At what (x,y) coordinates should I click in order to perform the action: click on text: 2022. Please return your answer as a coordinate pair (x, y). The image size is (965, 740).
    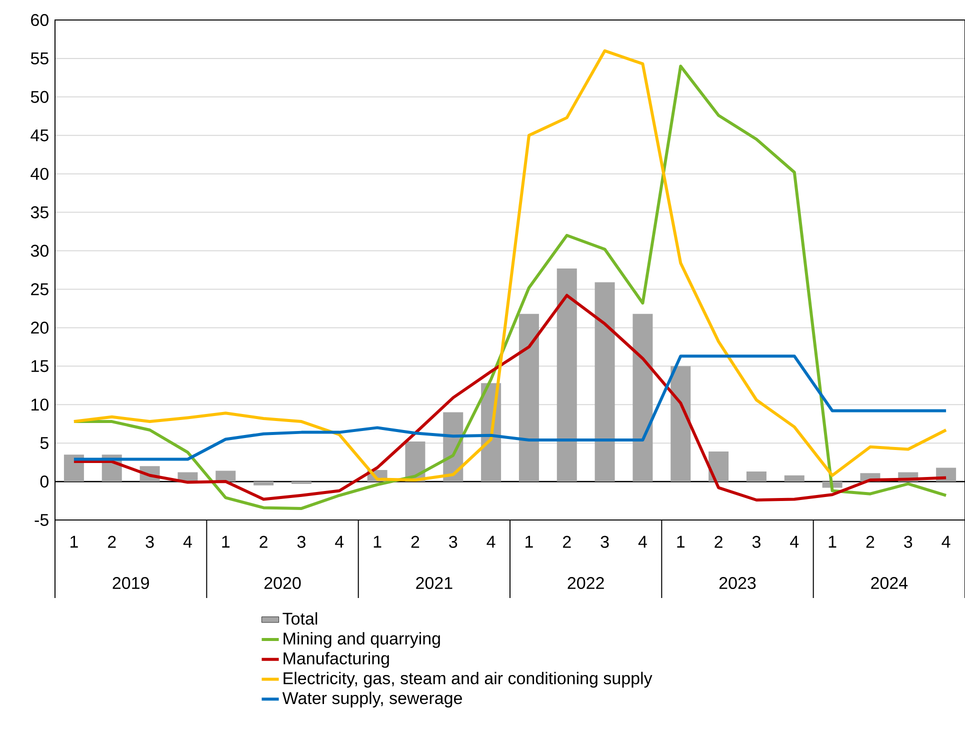
    Looking at the image, I should click on (586, 583).